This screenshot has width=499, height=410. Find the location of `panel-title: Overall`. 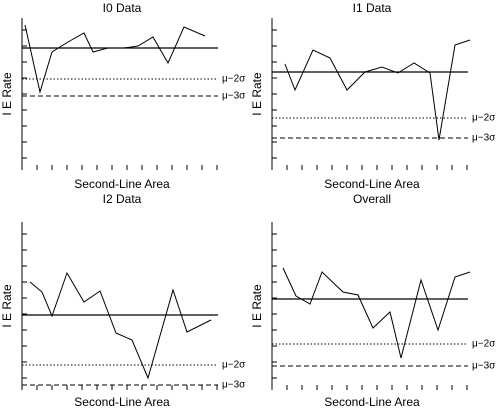

panel-title: Overall is located at coordinates (372, 199).